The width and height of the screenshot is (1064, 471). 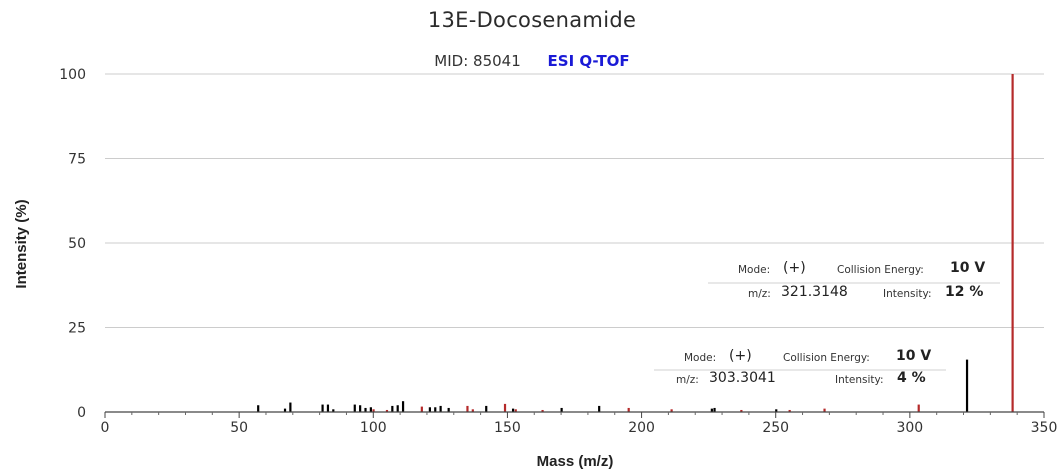 I want to click on annotation-303-mz-value: 303.3041, so click(x=742, y=378).